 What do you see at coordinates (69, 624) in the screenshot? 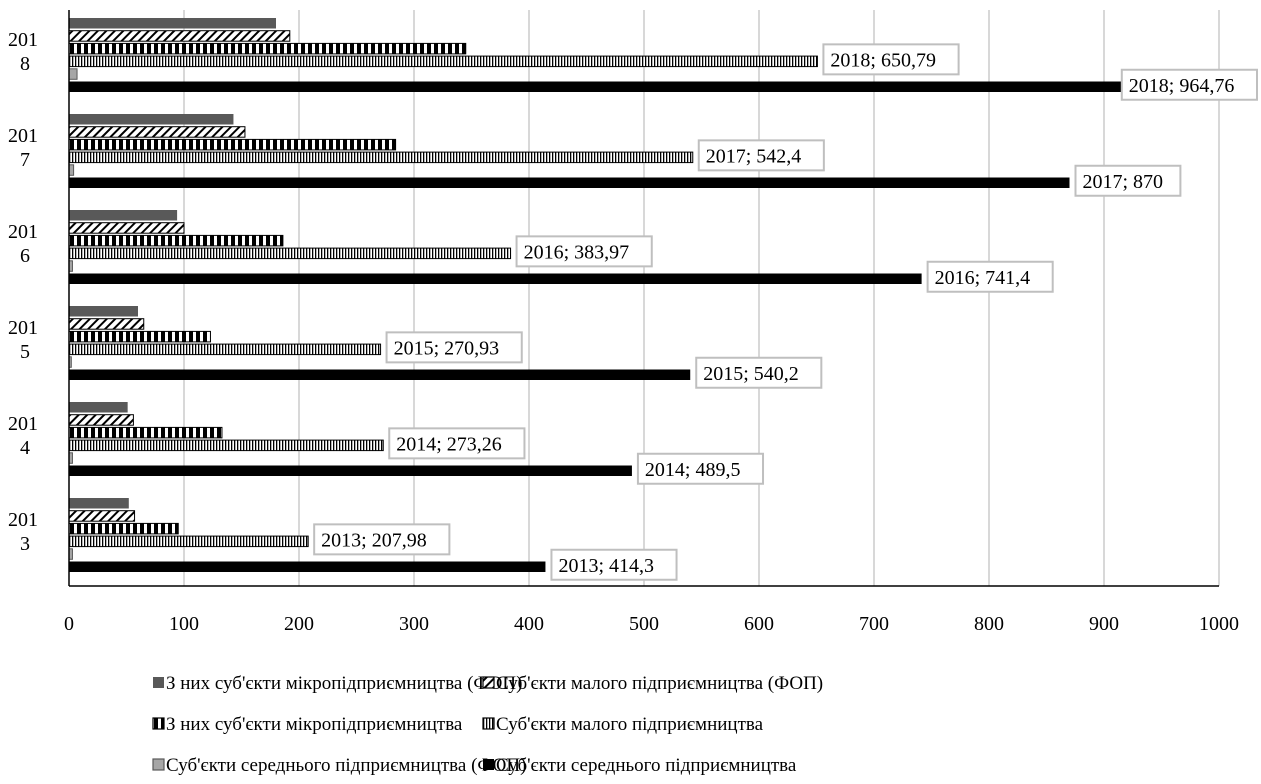
I see `x-tick-label: 0` at bounding box center [69, 624].